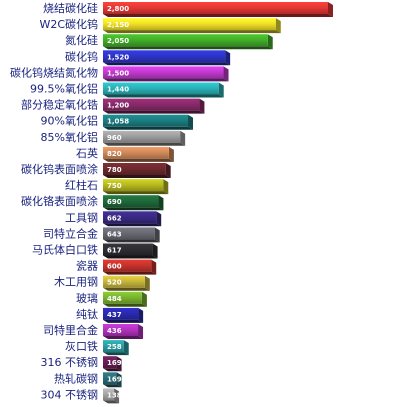  I want to click on value-label: 643, so click(114, 234).